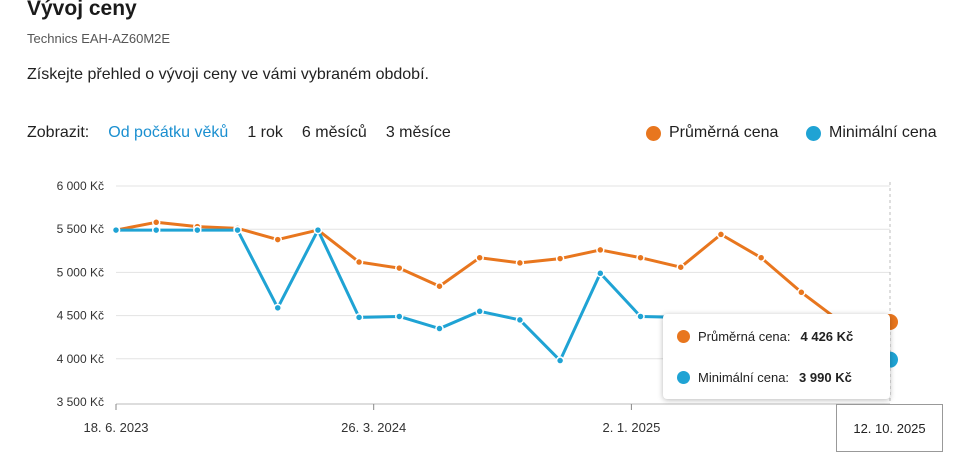 This screenshot has height=456, width=959. I want to click on range-option-3-months: 3 měsíce, so click(418, 132).